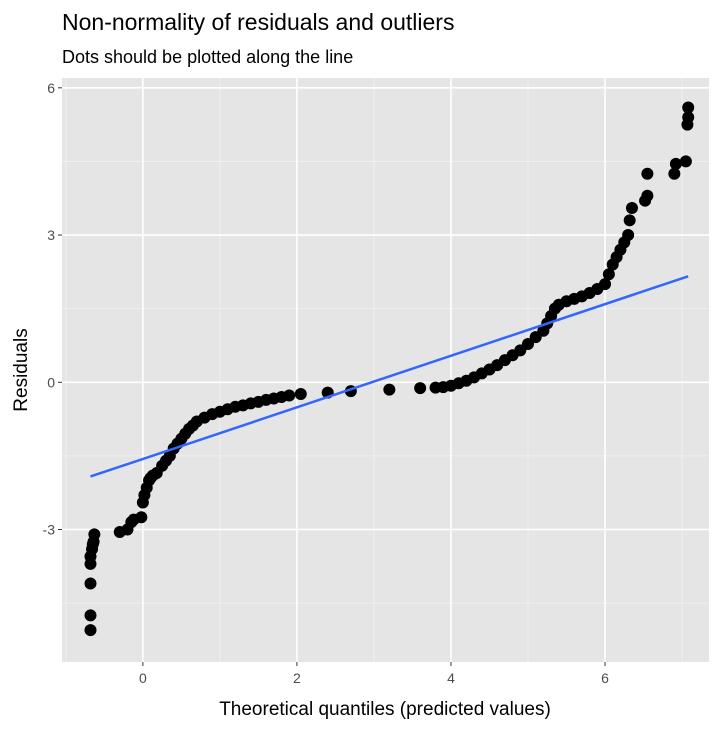 The height and width of the screenshot is (730, 718). I want to click on x-tick-label: 0, so click(143, 678).